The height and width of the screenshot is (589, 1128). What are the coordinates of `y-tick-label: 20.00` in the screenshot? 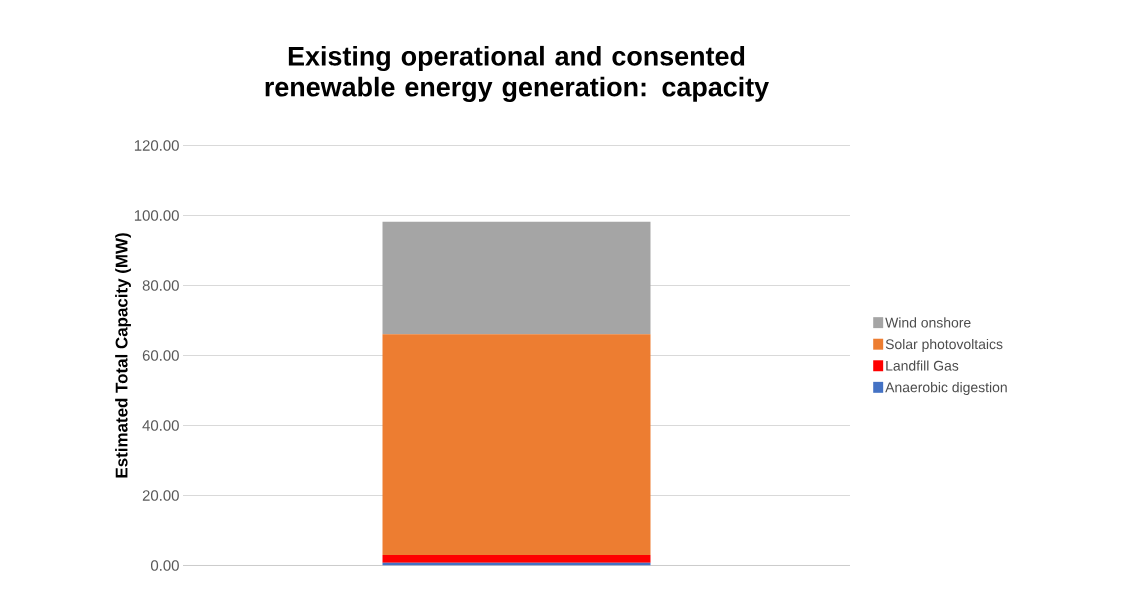 It's located at (160, 495).